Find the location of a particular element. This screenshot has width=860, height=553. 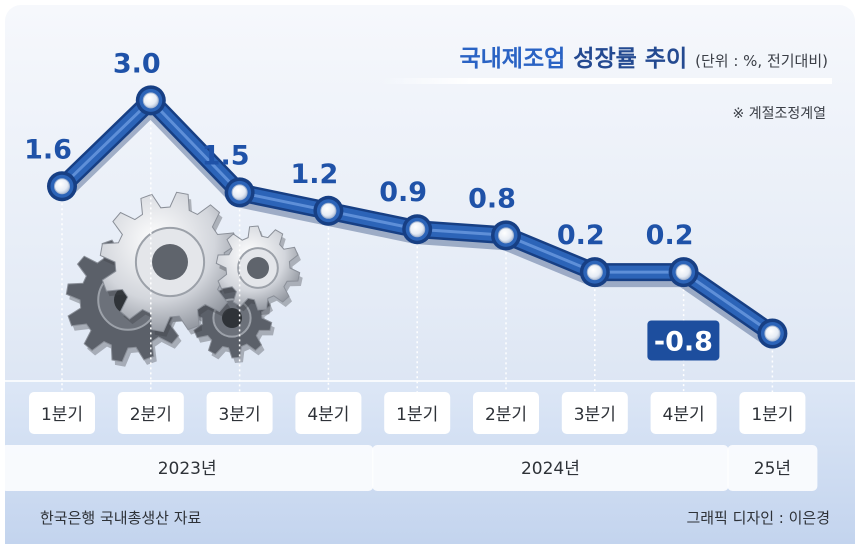

year-label: 2023년 is located at coordinates (187, 469).